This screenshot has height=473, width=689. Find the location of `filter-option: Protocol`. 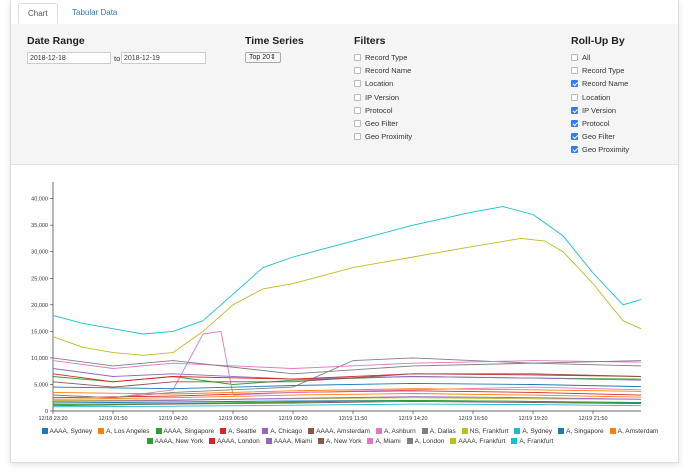

filter-option: Protocol is located at coordinates (373, 112).